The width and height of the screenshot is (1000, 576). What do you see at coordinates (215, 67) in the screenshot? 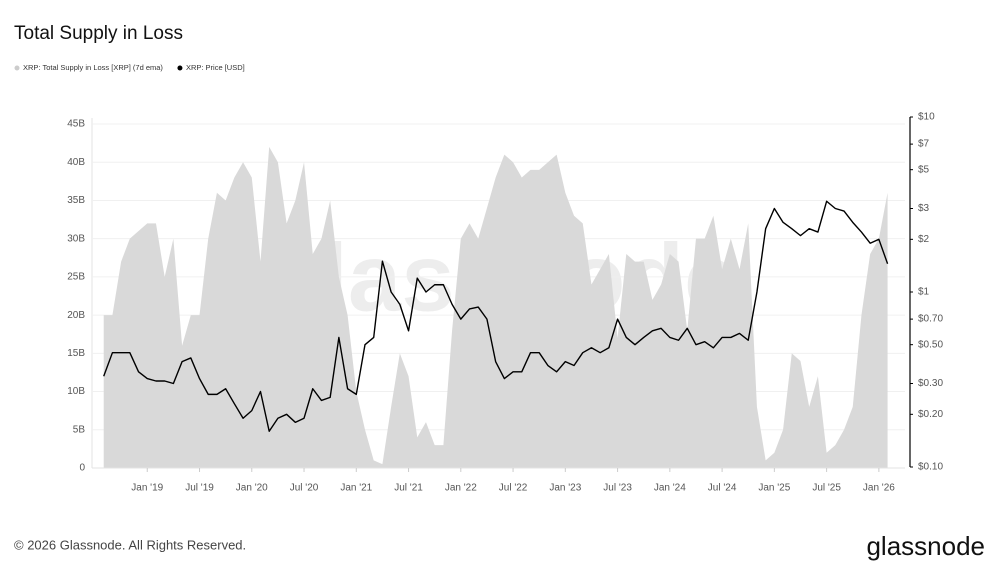
I see `legend-label: XRP: Price [USD]` at bounding box center [215, 67].